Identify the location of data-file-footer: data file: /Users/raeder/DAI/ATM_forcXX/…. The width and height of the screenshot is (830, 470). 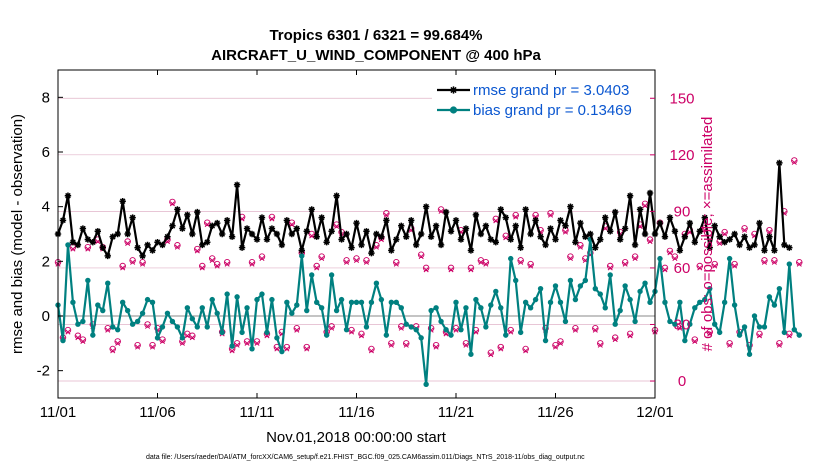
(365, 457).